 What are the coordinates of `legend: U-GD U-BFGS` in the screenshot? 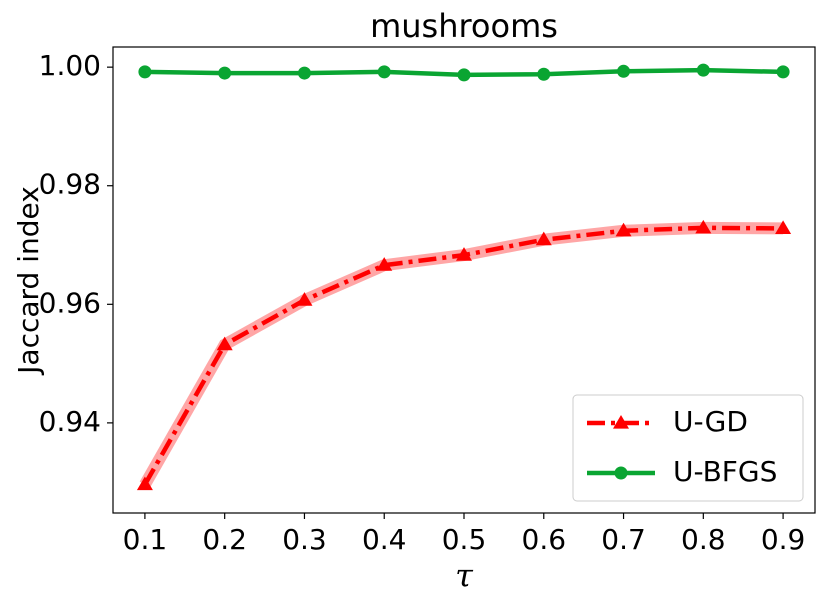 It's located at (688, 448).